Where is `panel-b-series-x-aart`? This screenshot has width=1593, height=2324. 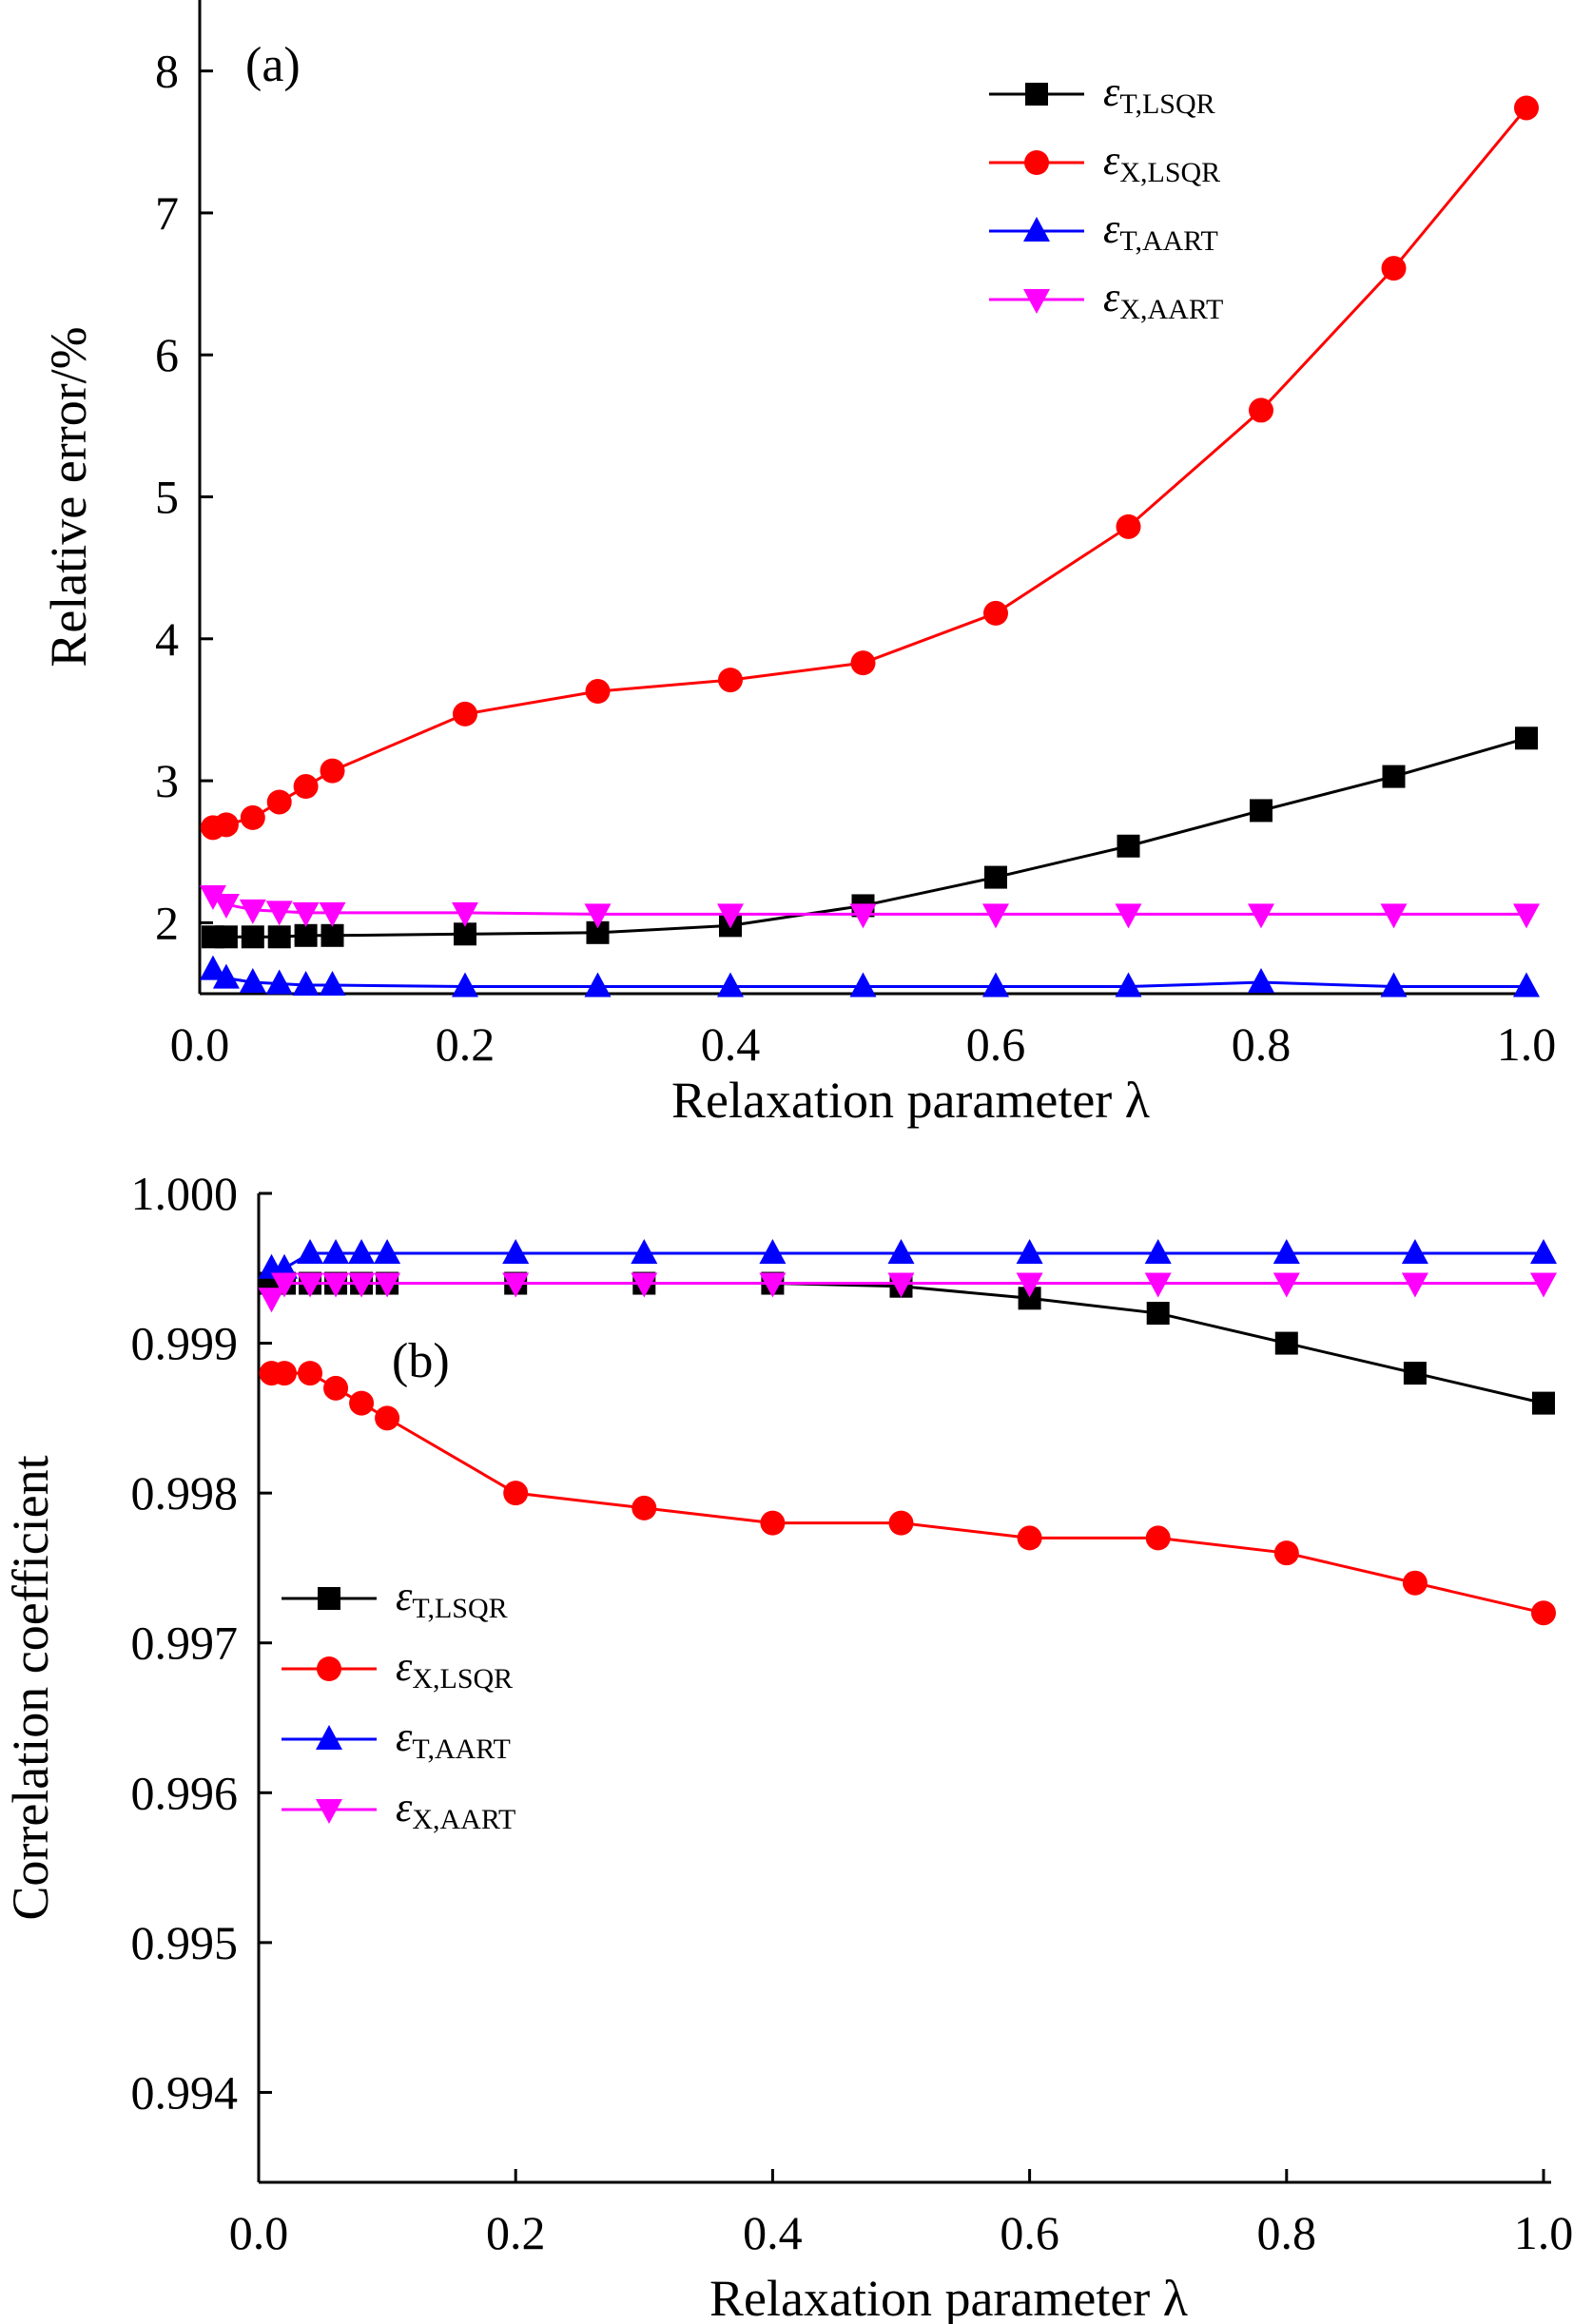 panel-b-series-x-aart is located at coordinates (908, 1292).